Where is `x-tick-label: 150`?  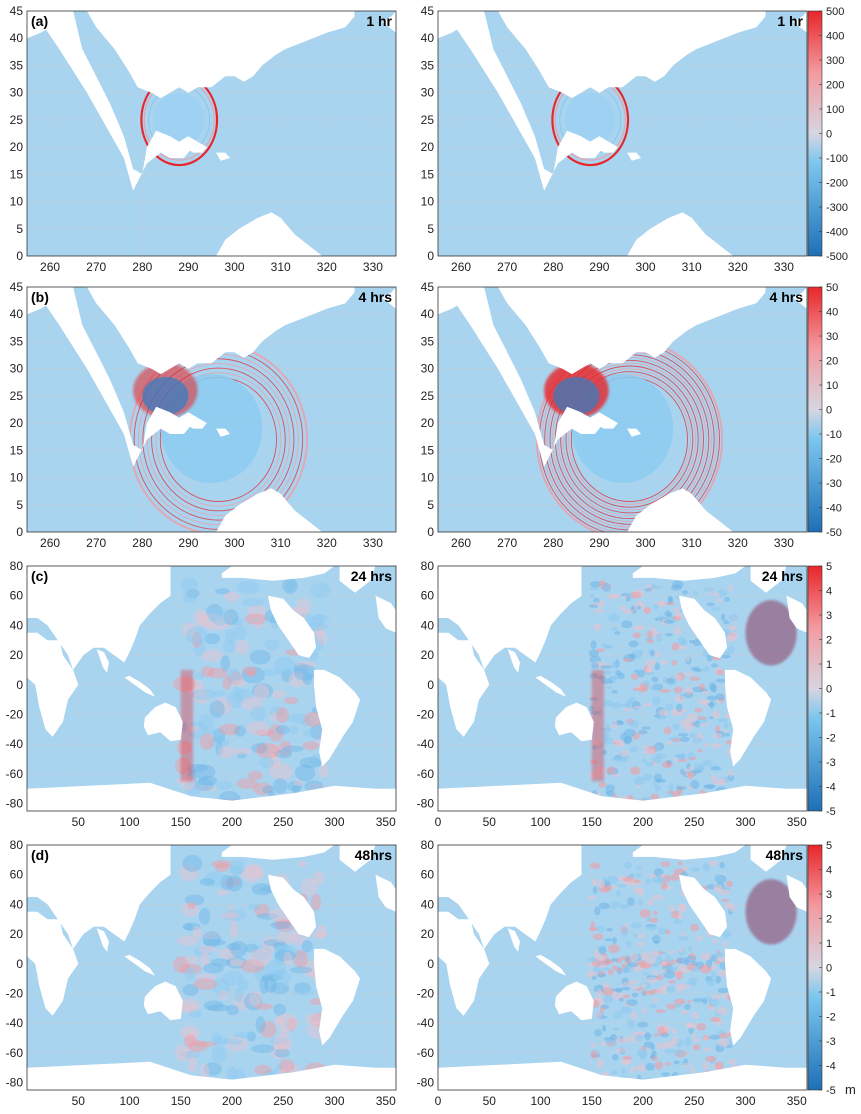 x-tick-label: 150 is located at coordinates (181, 822).